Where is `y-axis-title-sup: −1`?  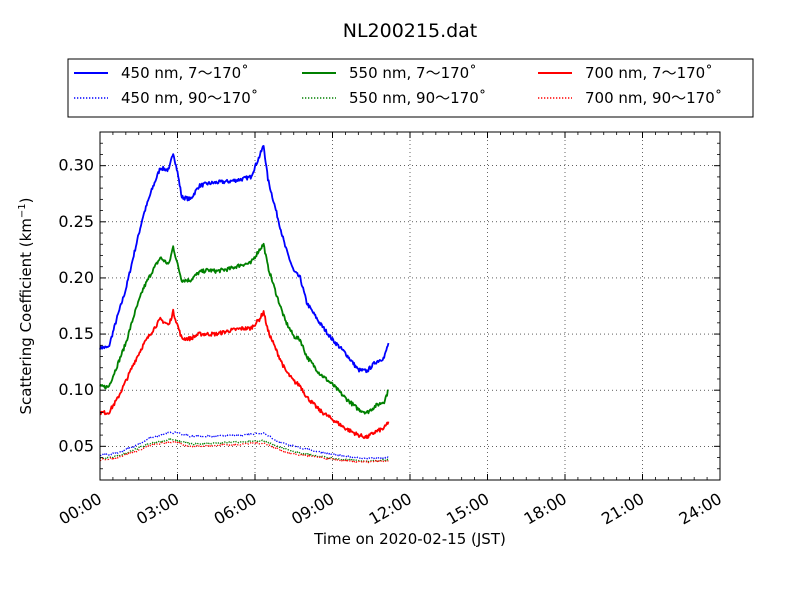 y-axis-title-sup: −1 is located at coordinates (22, 210).